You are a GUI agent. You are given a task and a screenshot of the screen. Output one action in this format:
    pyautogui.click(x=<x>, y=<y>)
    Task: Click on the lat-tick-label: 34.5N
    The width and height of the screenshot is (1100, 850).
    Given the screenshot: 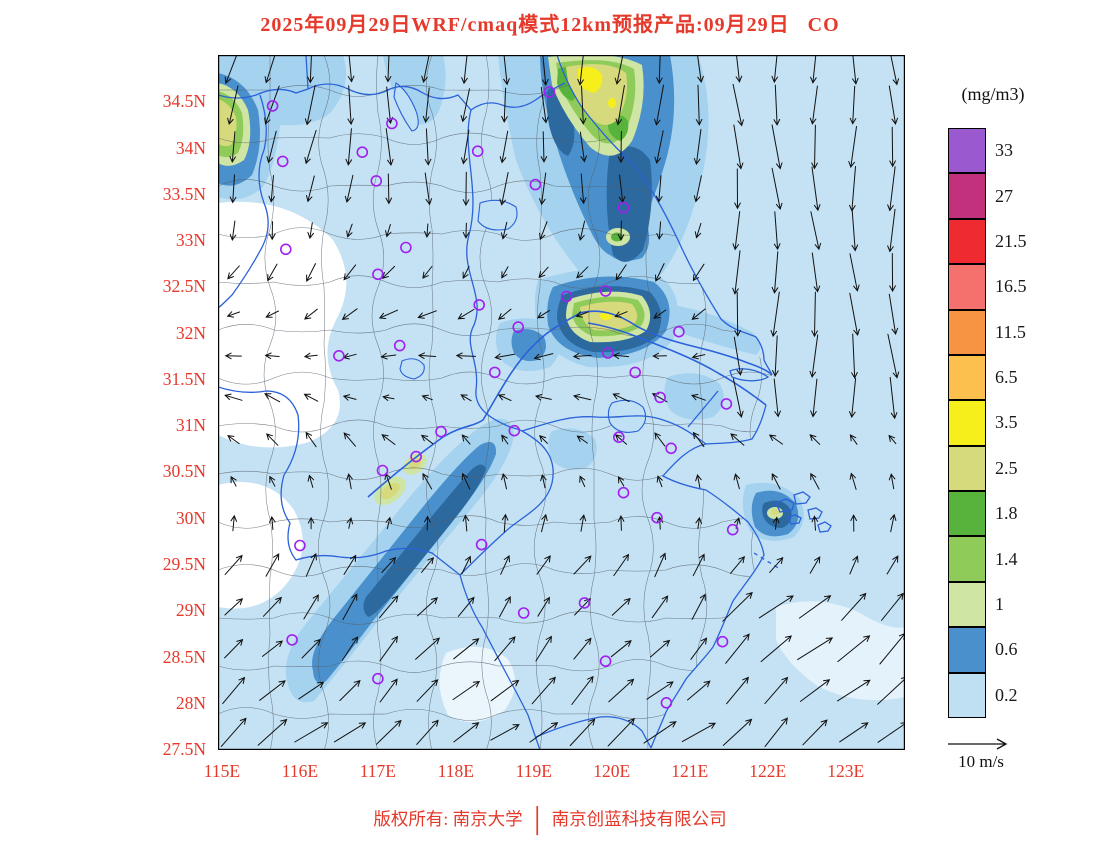 What is the action you would take?
    pyautogui.click(x=184, y=101)
    